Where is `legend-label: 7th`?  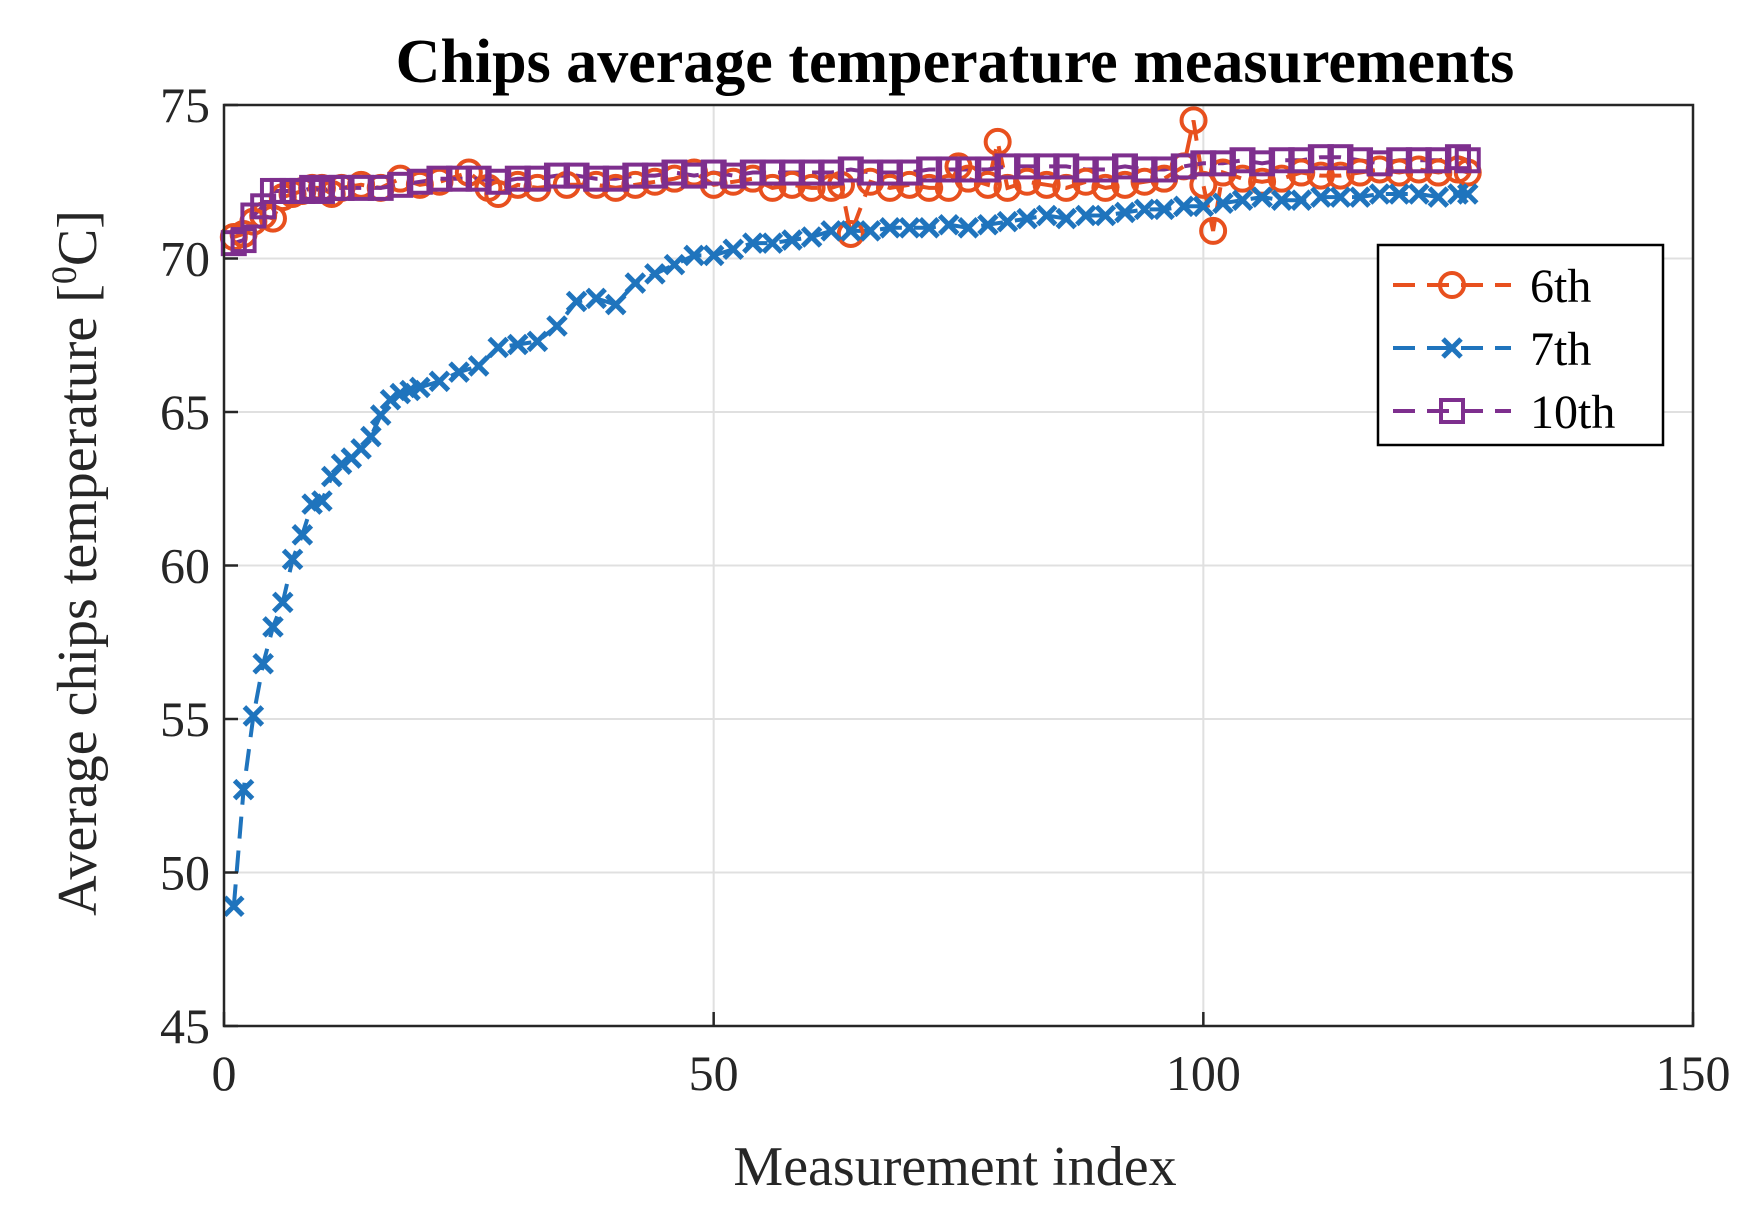
legend-label: 7th is located at coordinates (1560, 349).